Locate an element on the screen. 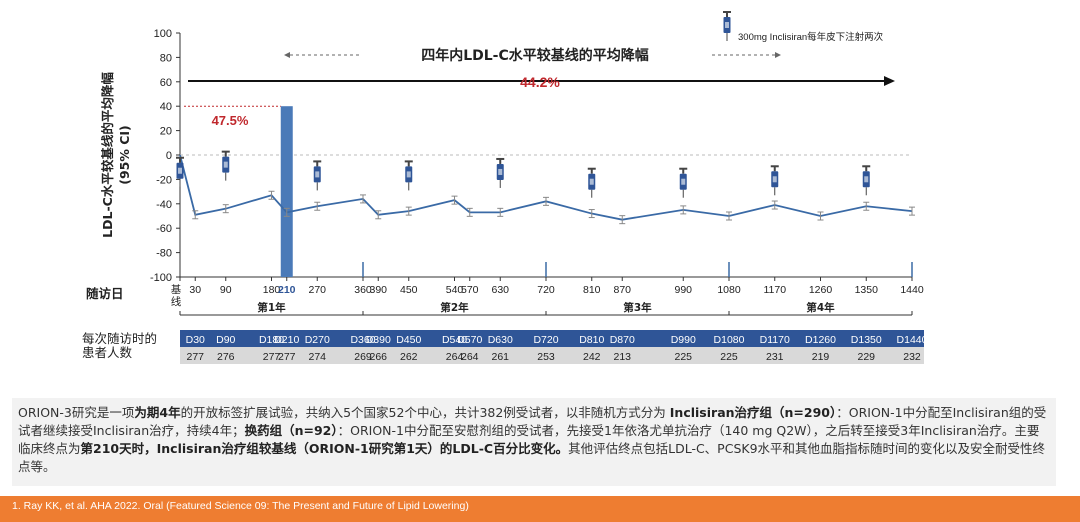 The width and height of the screenshot is (1080, 522). table-visit-label: D210 is located at coordinates (286, 340).